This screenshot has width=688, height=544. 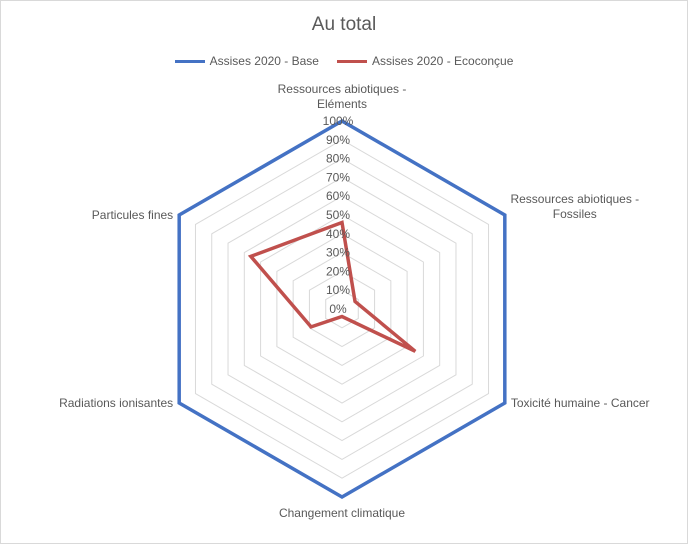 What do you see at coordinates (338, 140) in the screenshot?
I see `tick-label: 90%` at bounding box center [338, 140].